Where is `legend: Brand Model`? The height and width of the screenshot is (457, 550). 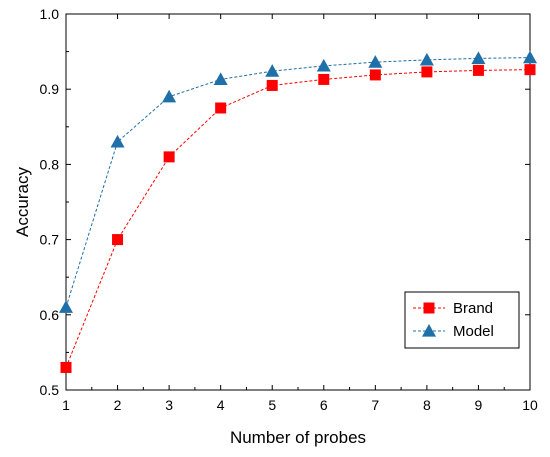
legend: Brand Model is located at coordinates (462, 320).